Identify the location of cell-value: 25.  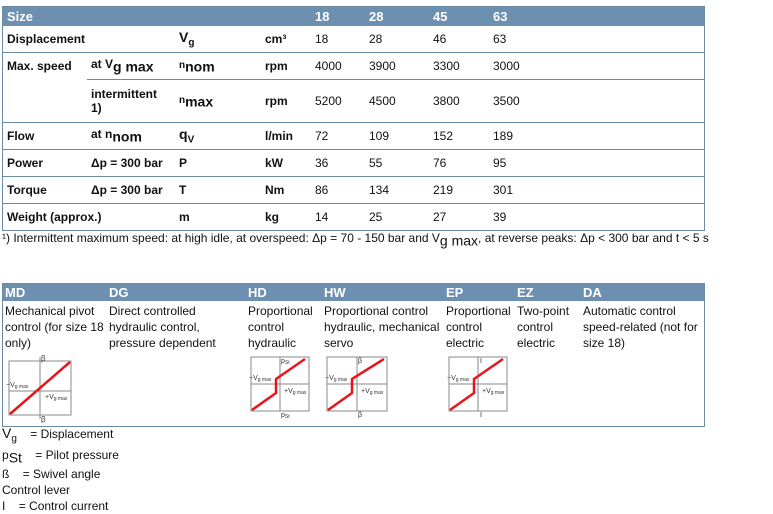
(397, 217).